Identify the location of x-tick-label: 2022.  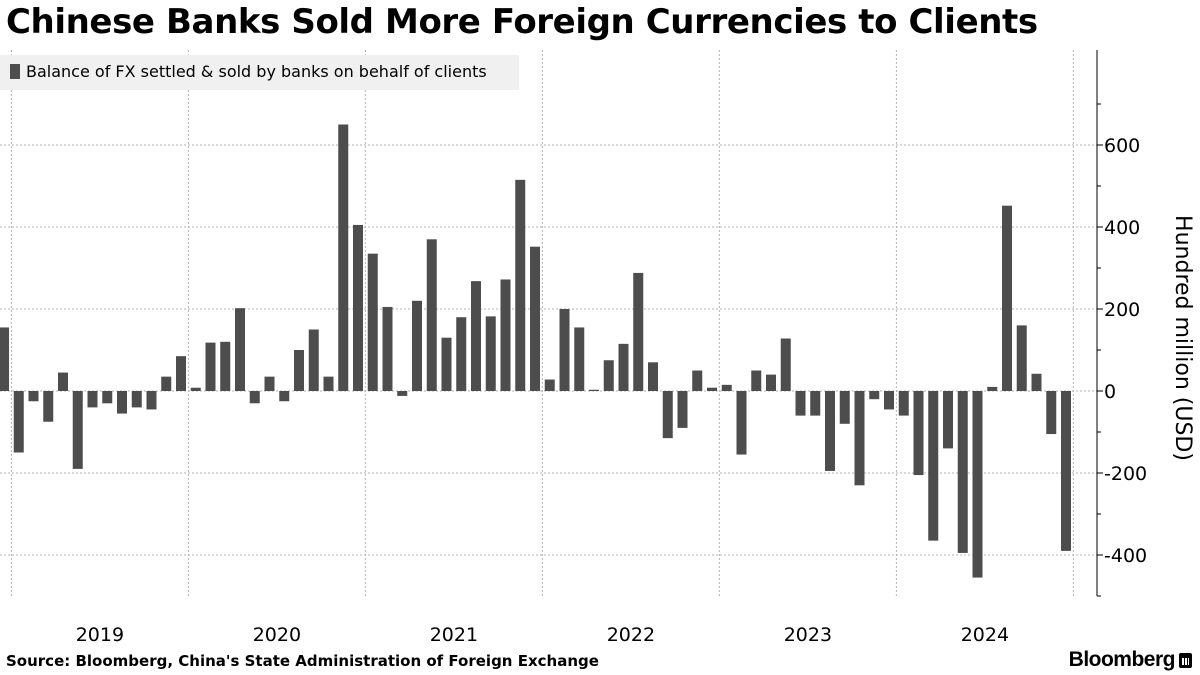
(631, 635).